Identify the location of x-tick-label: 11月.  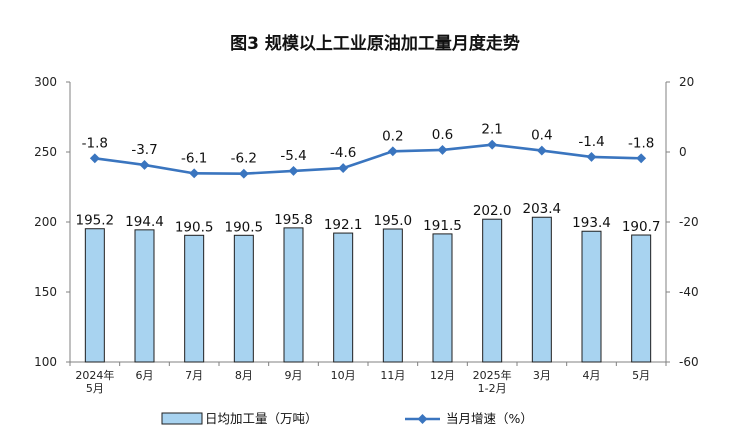
(392, 375).